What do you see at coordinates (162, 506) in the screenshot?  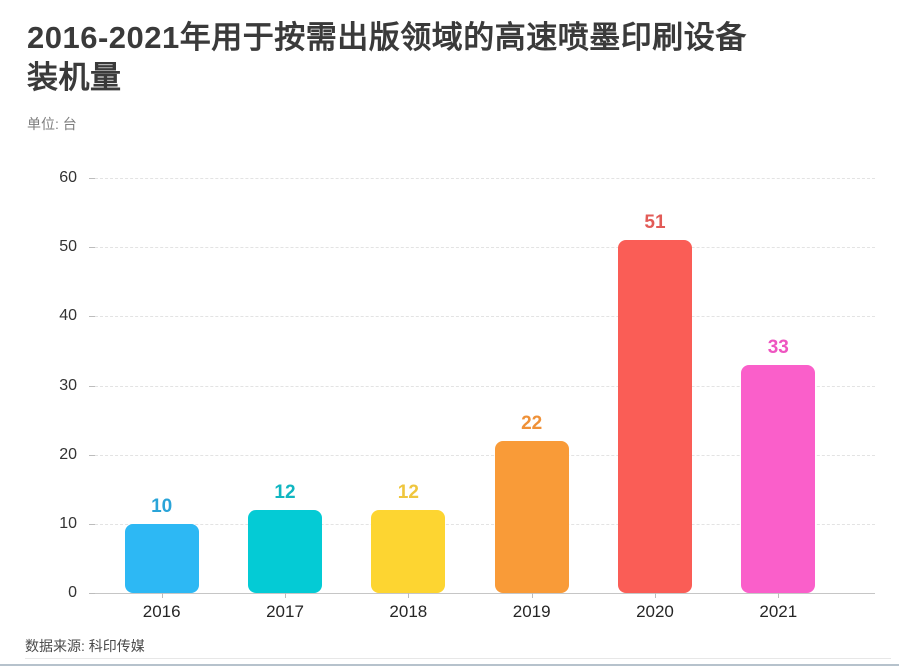 I see `bar-value-label-2016: 10` at bounding box center [162, 506].